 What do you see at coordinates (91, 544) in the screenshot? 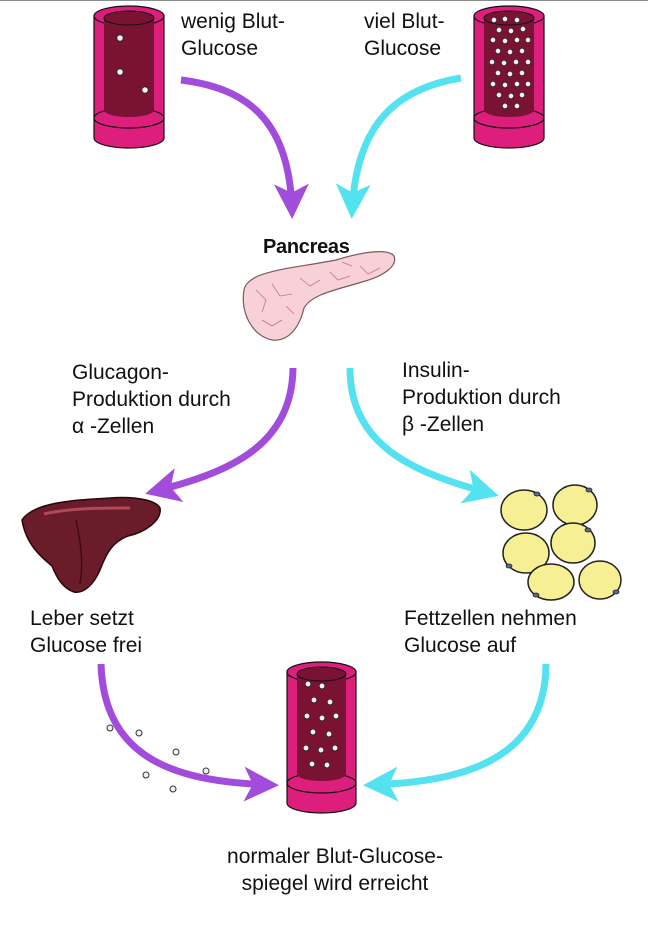
I see `liver-icon` at bounding box center [91, 544].